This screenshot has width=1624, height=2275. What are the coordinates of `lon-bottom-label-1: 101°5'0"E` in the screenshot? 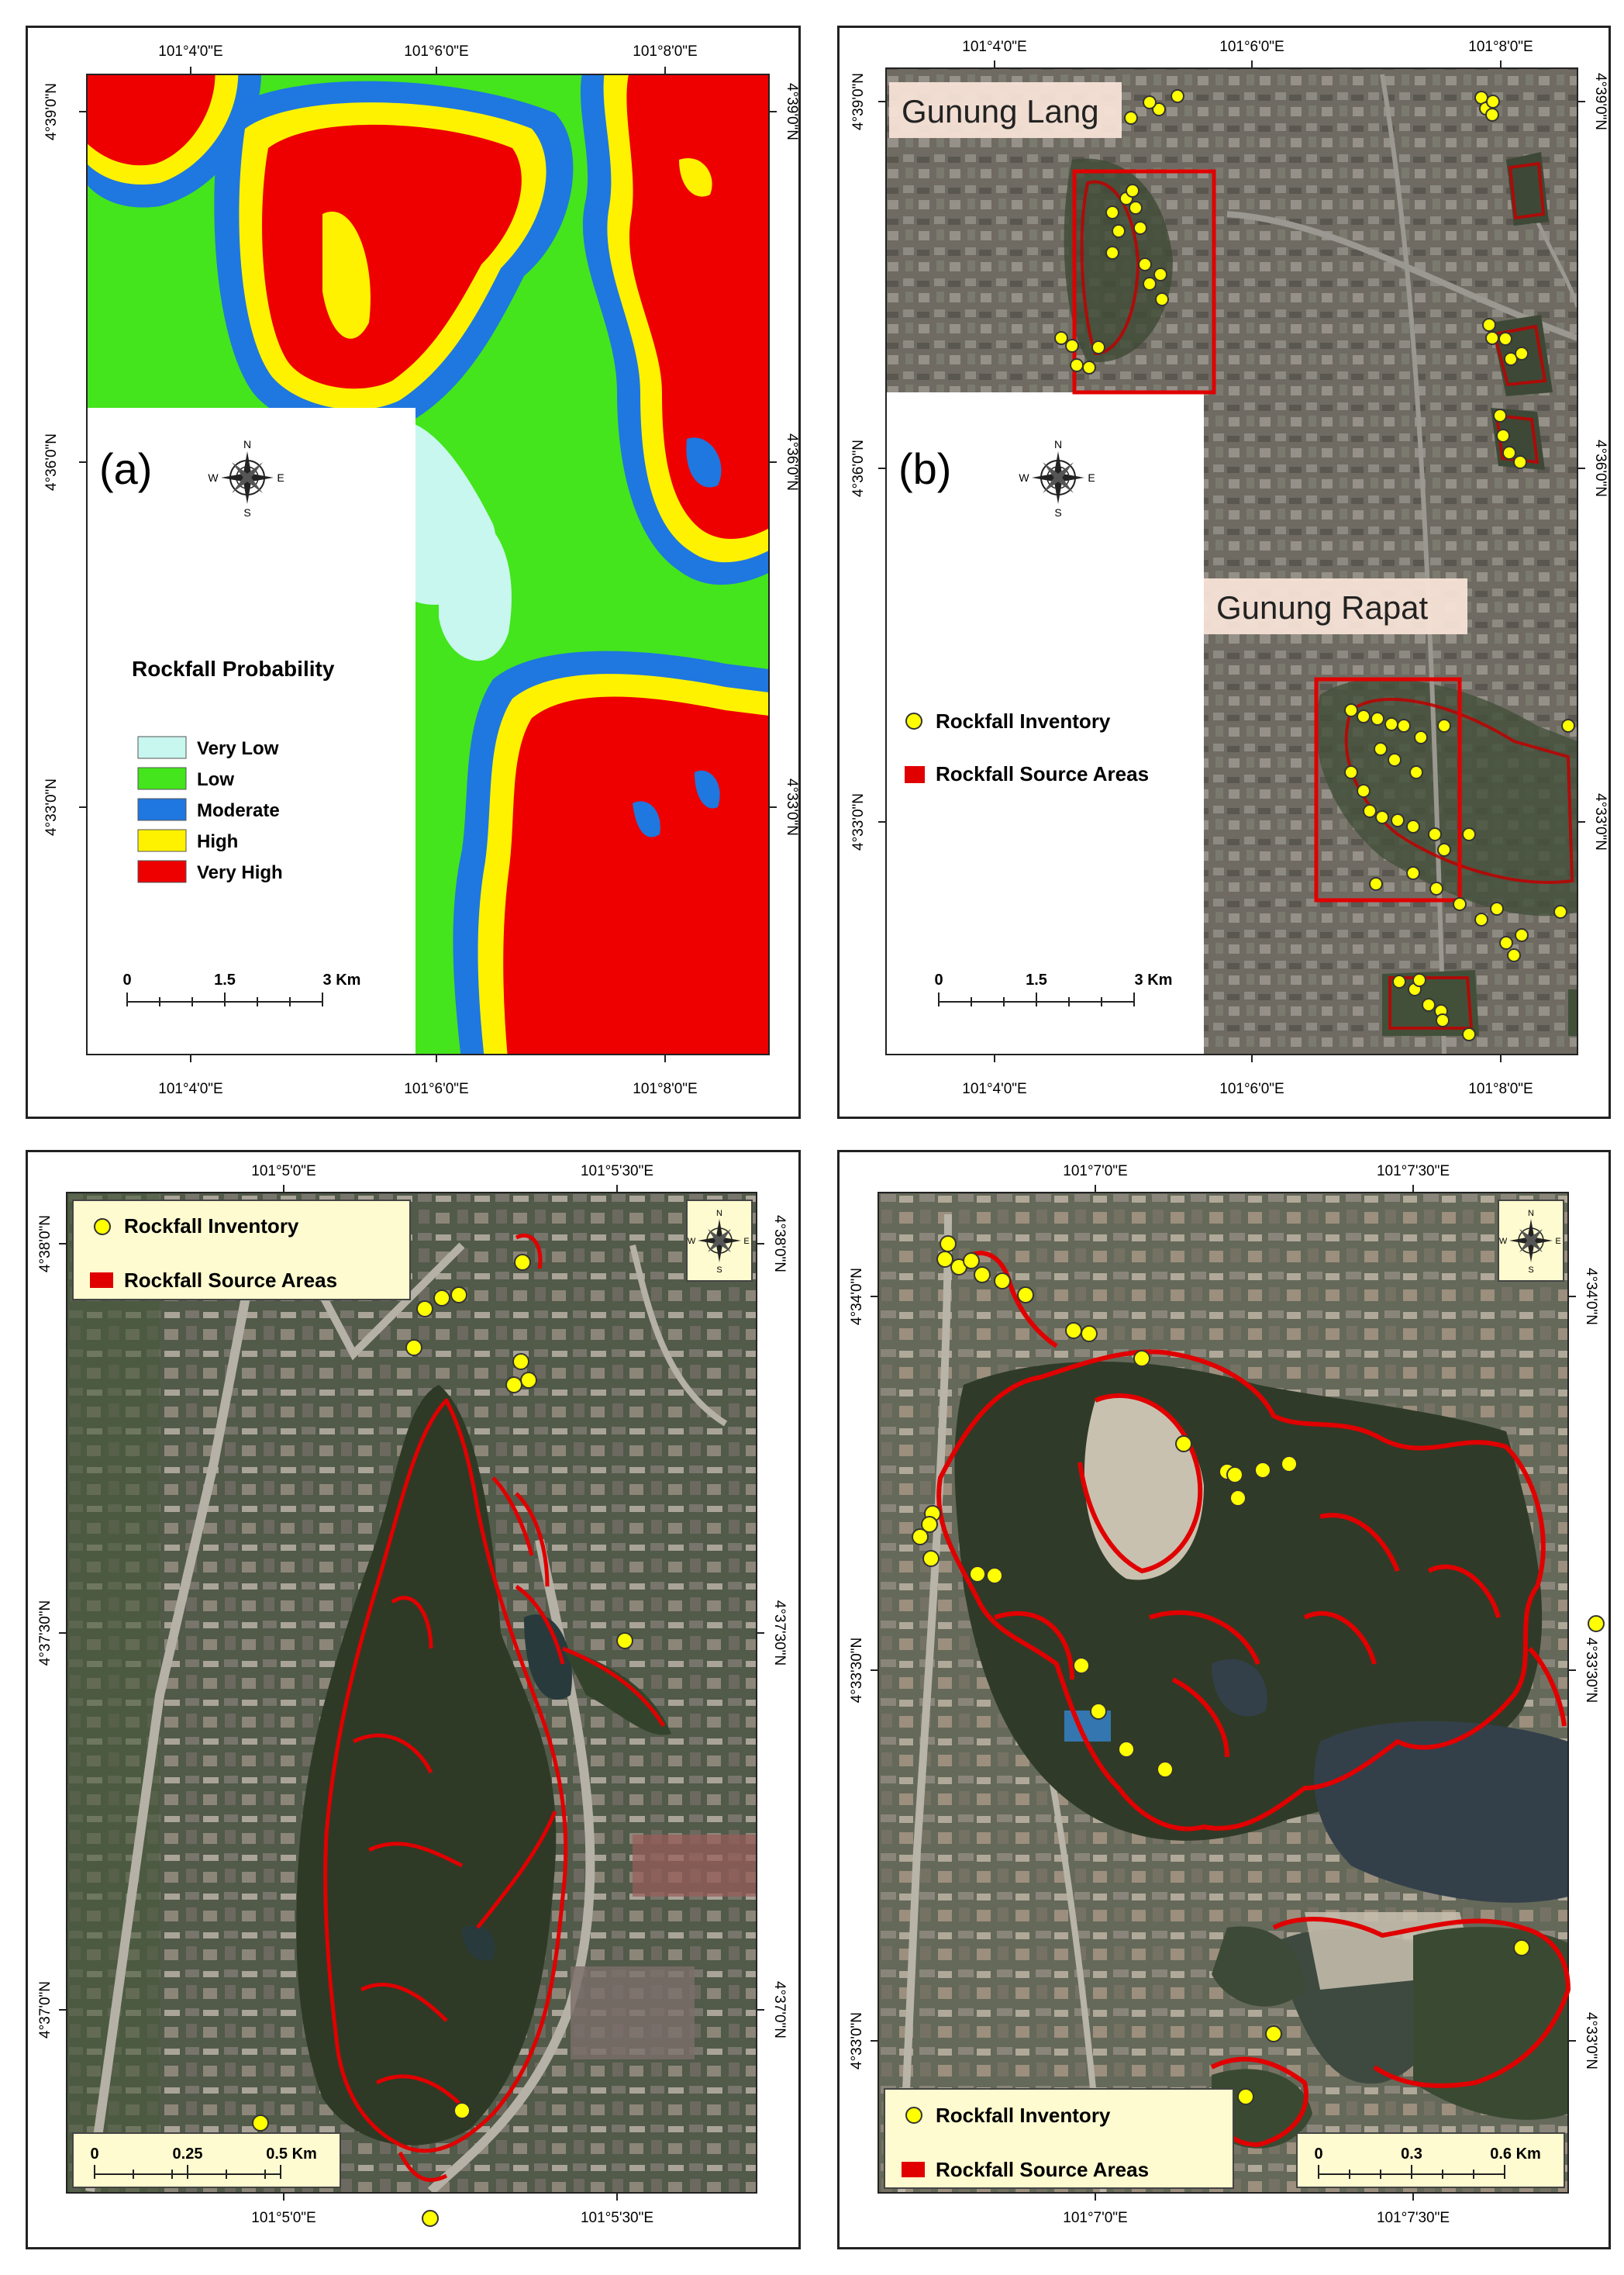 It's located at (283, 2218).